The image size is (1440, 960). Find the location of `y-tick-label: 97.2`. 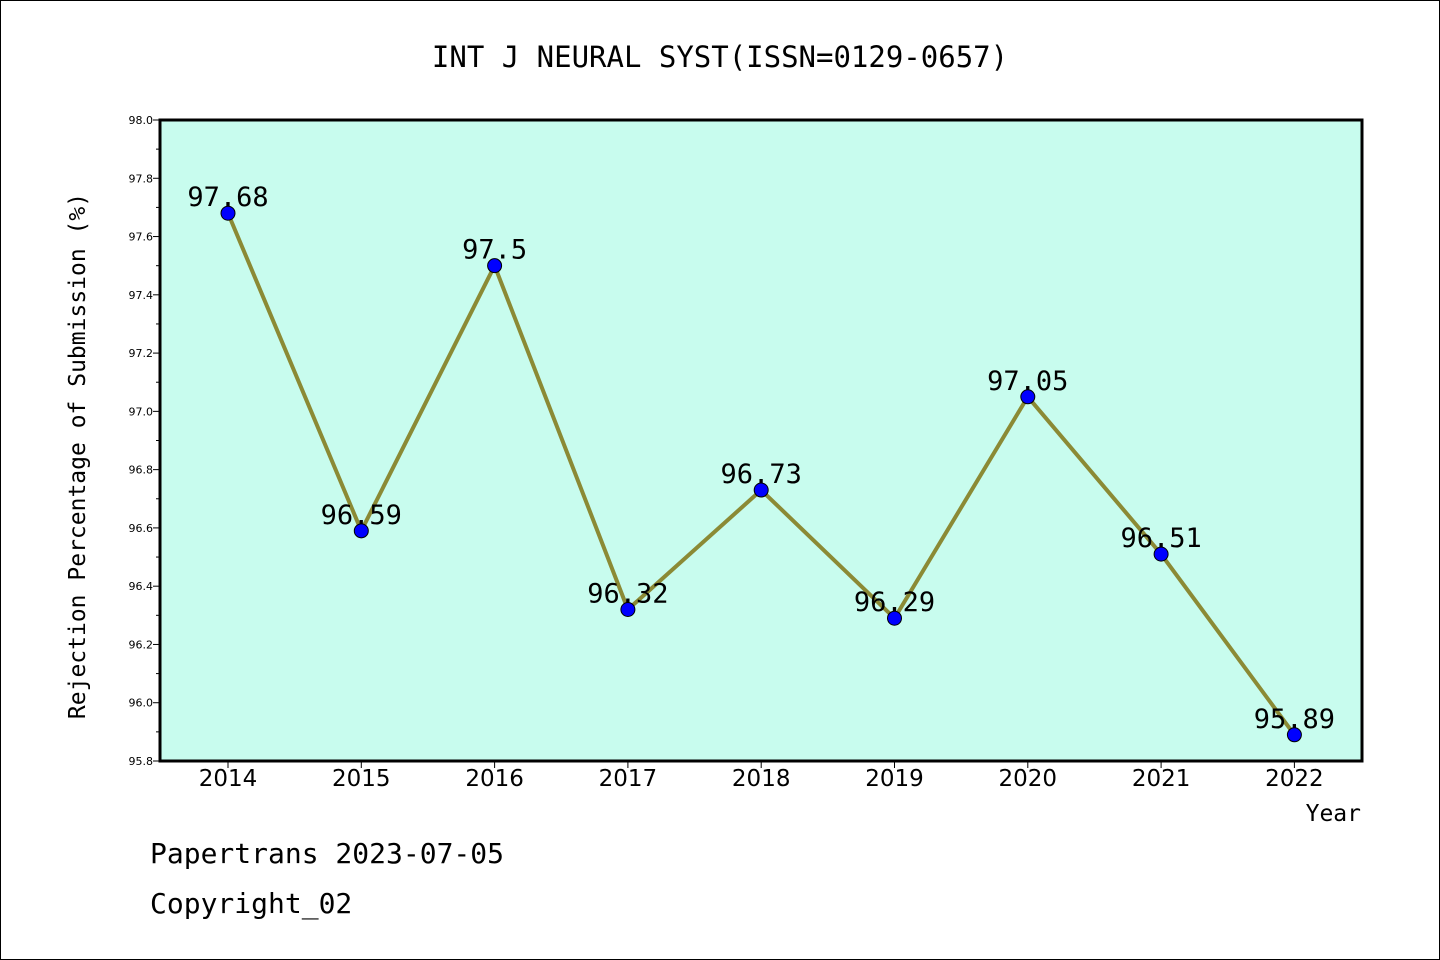

y-tick-label: 97.2 is located at coordinates (141, 353).